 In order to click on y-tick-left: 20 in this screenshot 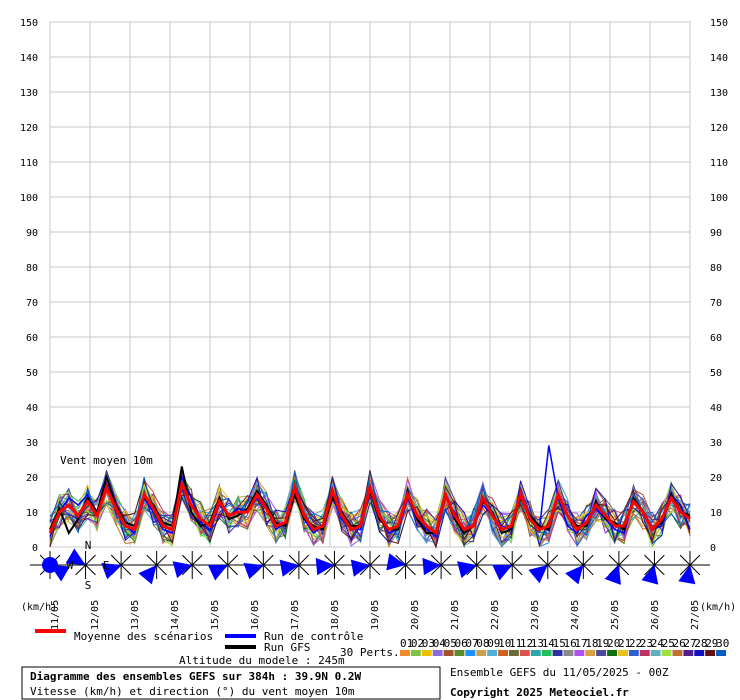, I will do `click(32, 478)`.